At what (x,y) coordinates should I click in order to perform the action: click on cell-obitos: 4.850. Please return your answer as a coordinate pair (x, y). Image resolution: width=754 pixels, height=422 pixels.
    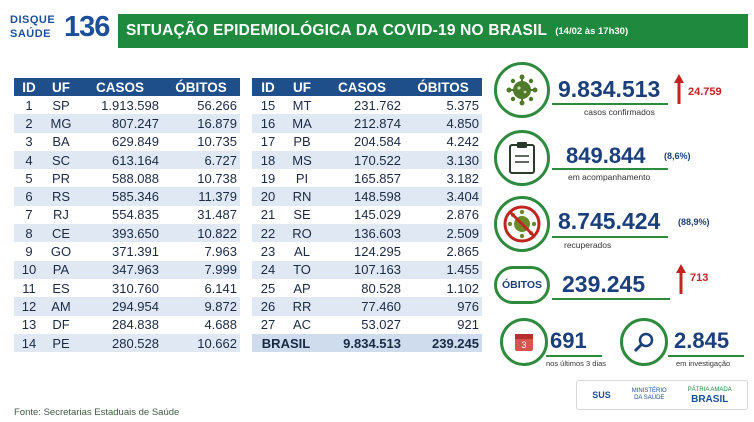
    Looking at the image, I should click on (443, 123).